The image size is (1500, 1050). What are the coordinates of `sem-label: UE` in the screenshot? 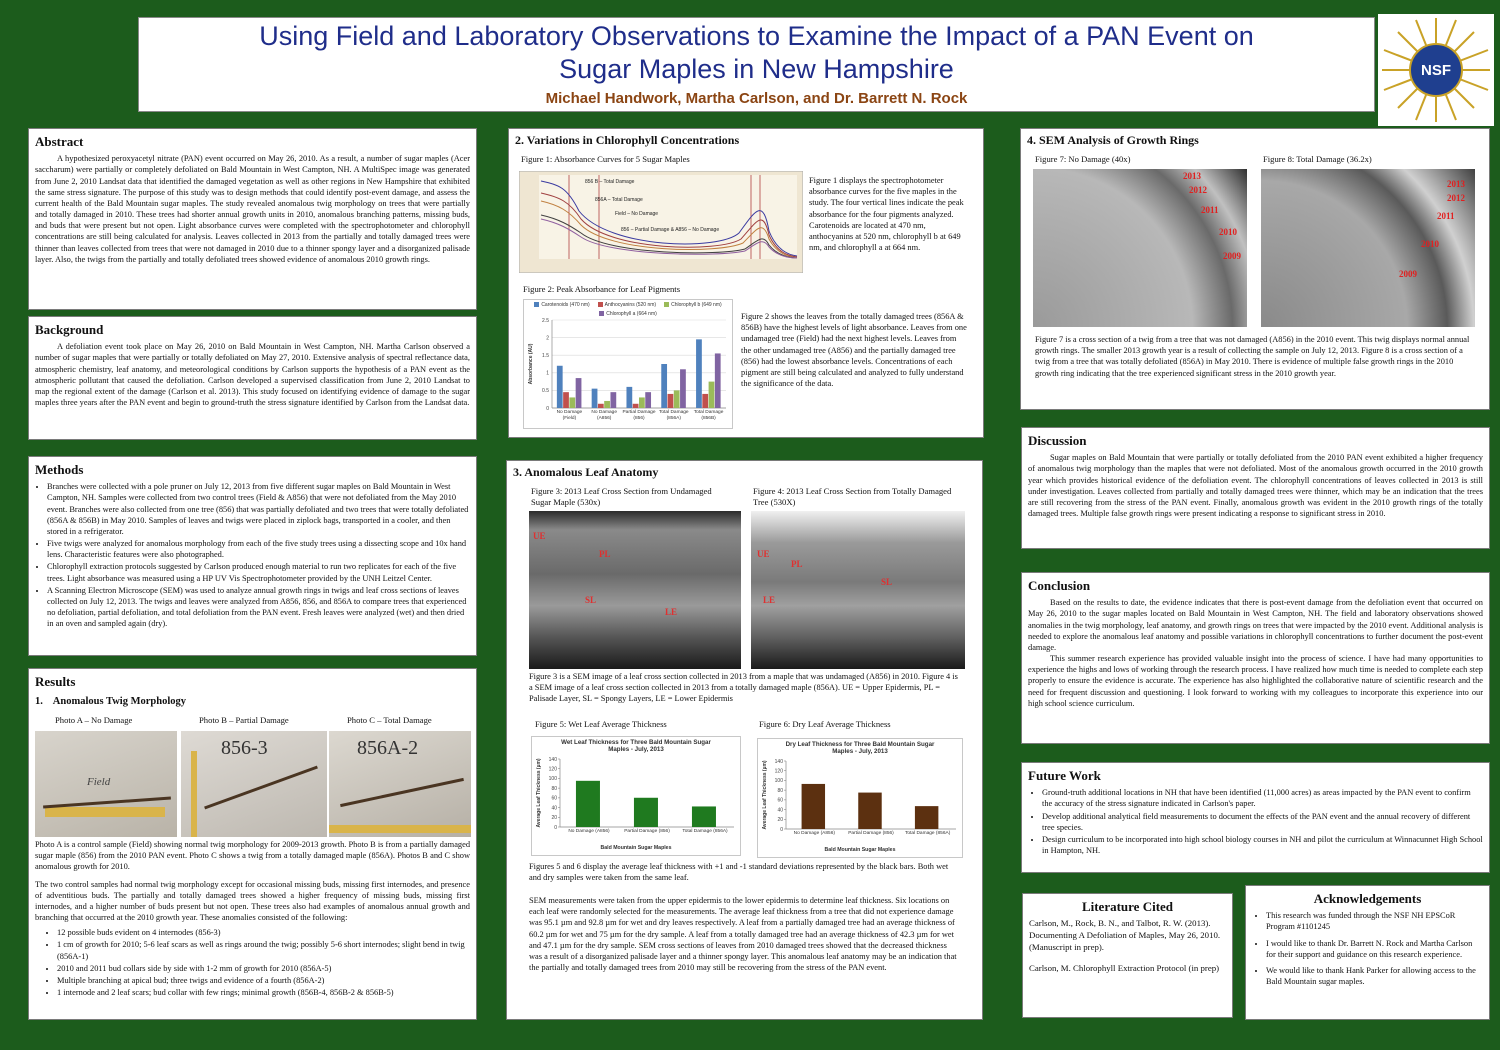 It's located at (539, 536).